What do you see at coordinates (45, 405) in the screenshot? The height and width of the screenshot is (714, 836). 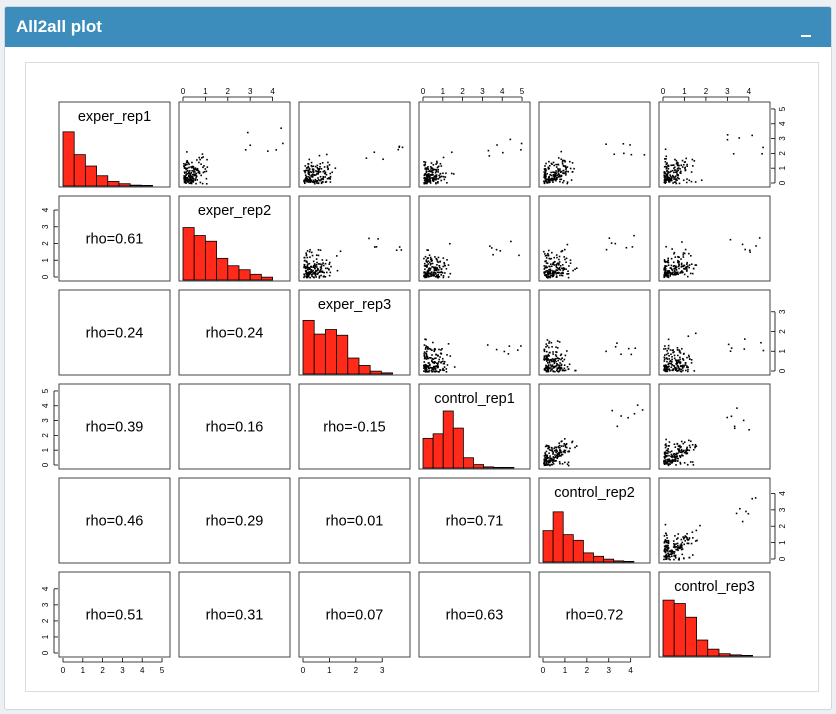 I see `axis-tick-label: 4` at bounding box center [45, 405].